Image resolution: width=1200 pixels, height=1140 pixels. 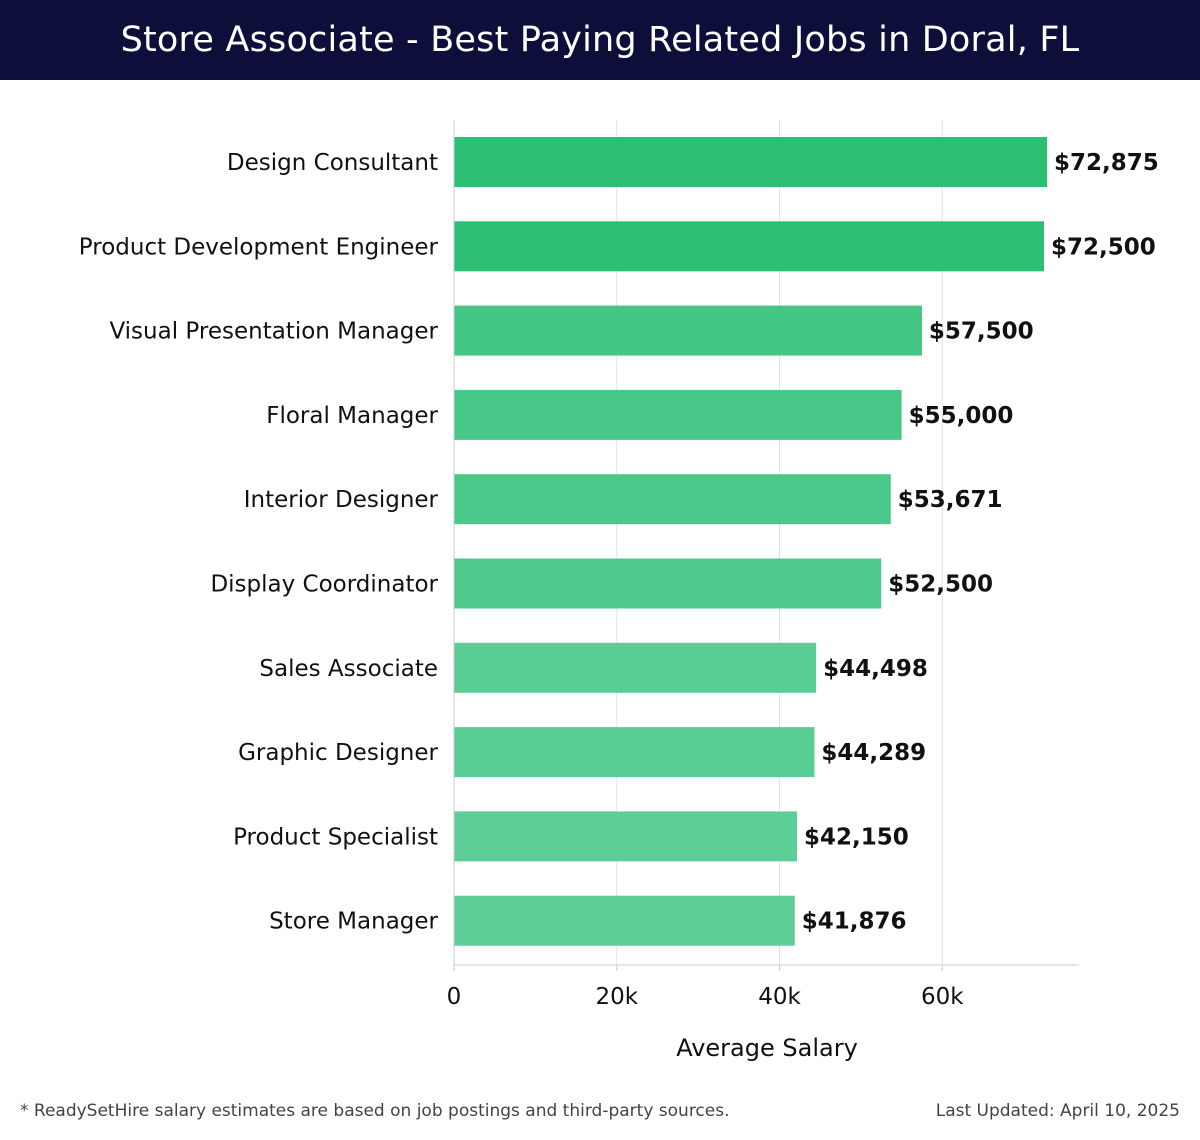 I want to click on category-label: Design Consultant, so click(x=332, y=163).